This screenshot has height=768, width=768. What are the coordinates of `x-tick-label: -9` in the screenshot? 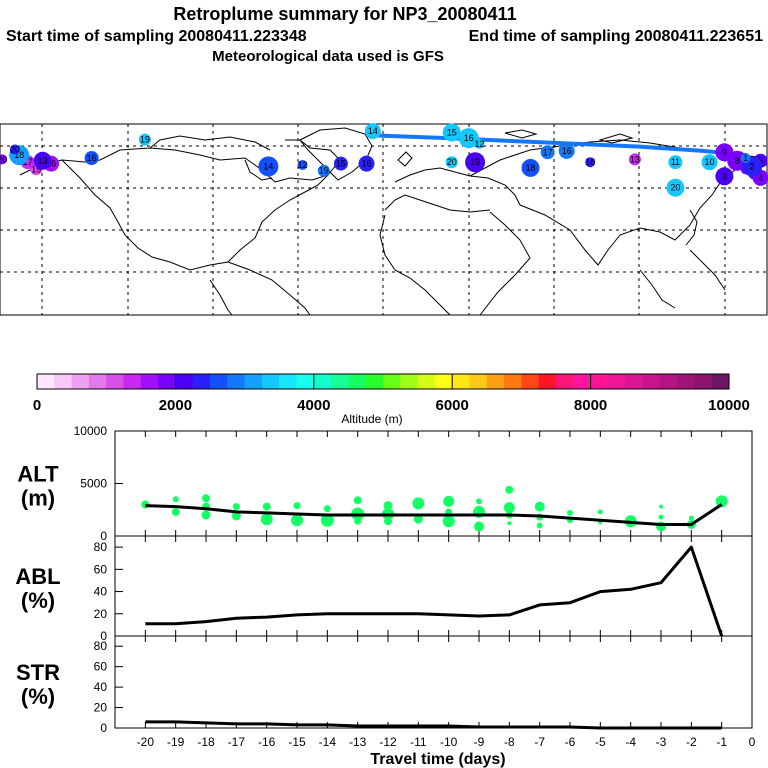 It's located at (479, 742).